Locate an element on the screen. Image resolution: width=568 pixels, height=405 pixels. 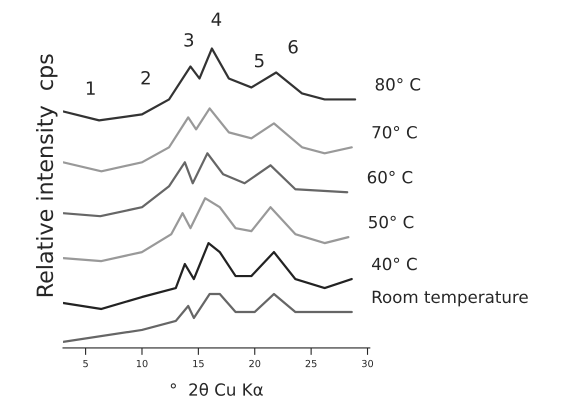
annotation: 5 is located at coordinates (259, 61).